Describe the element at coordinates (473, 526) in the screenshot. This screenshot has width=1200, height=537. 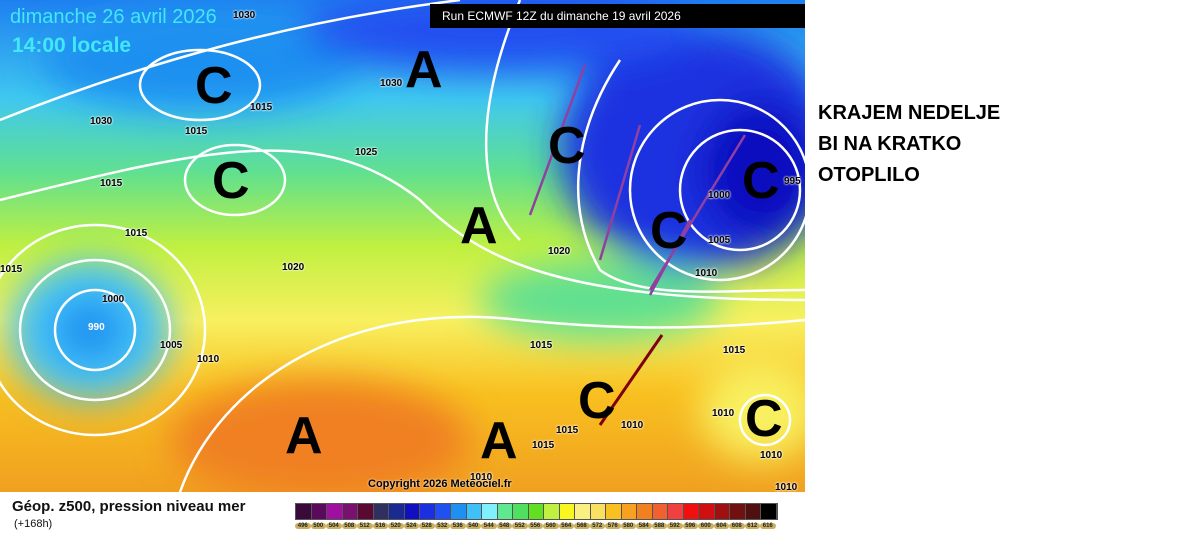
I see `scale-tick-label: 540` at that location.